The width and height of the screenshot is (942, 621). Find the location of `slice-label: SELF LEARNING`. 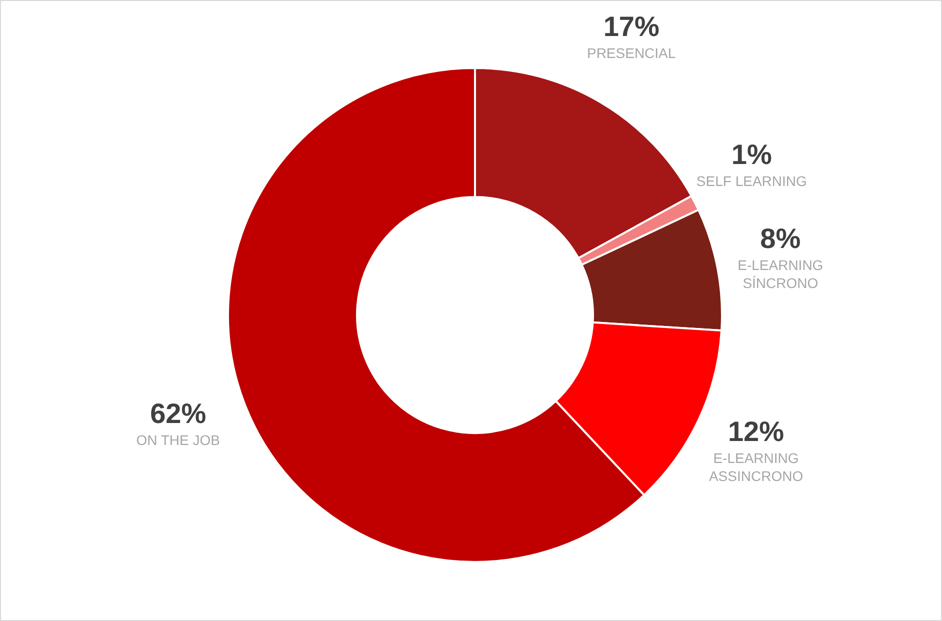

slice-label: SELF LEARNING is located at coordinates (751, 180).